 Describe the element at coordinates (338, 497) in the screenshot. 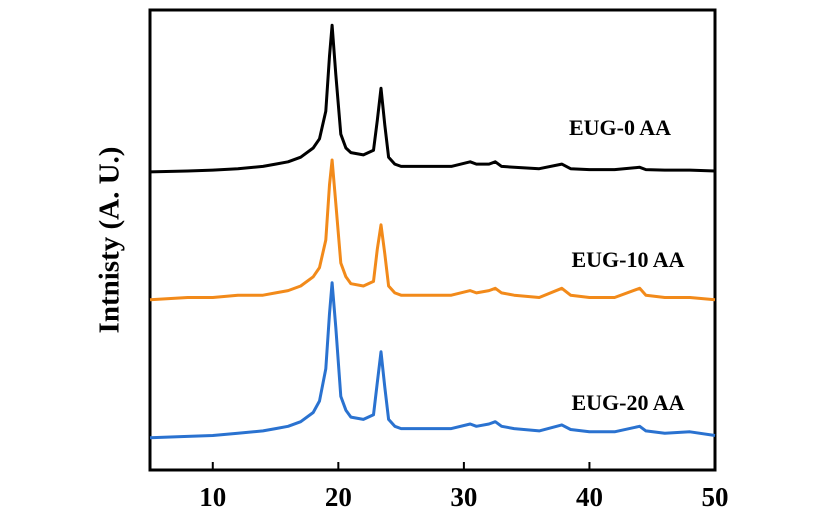

I see `x-tick-label: 20` at that location.